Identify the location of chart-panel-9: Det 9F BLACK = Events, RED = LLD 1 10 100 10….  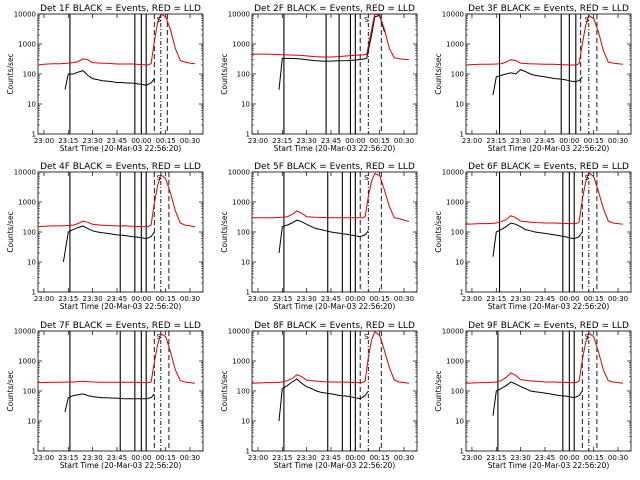
(533, 395).